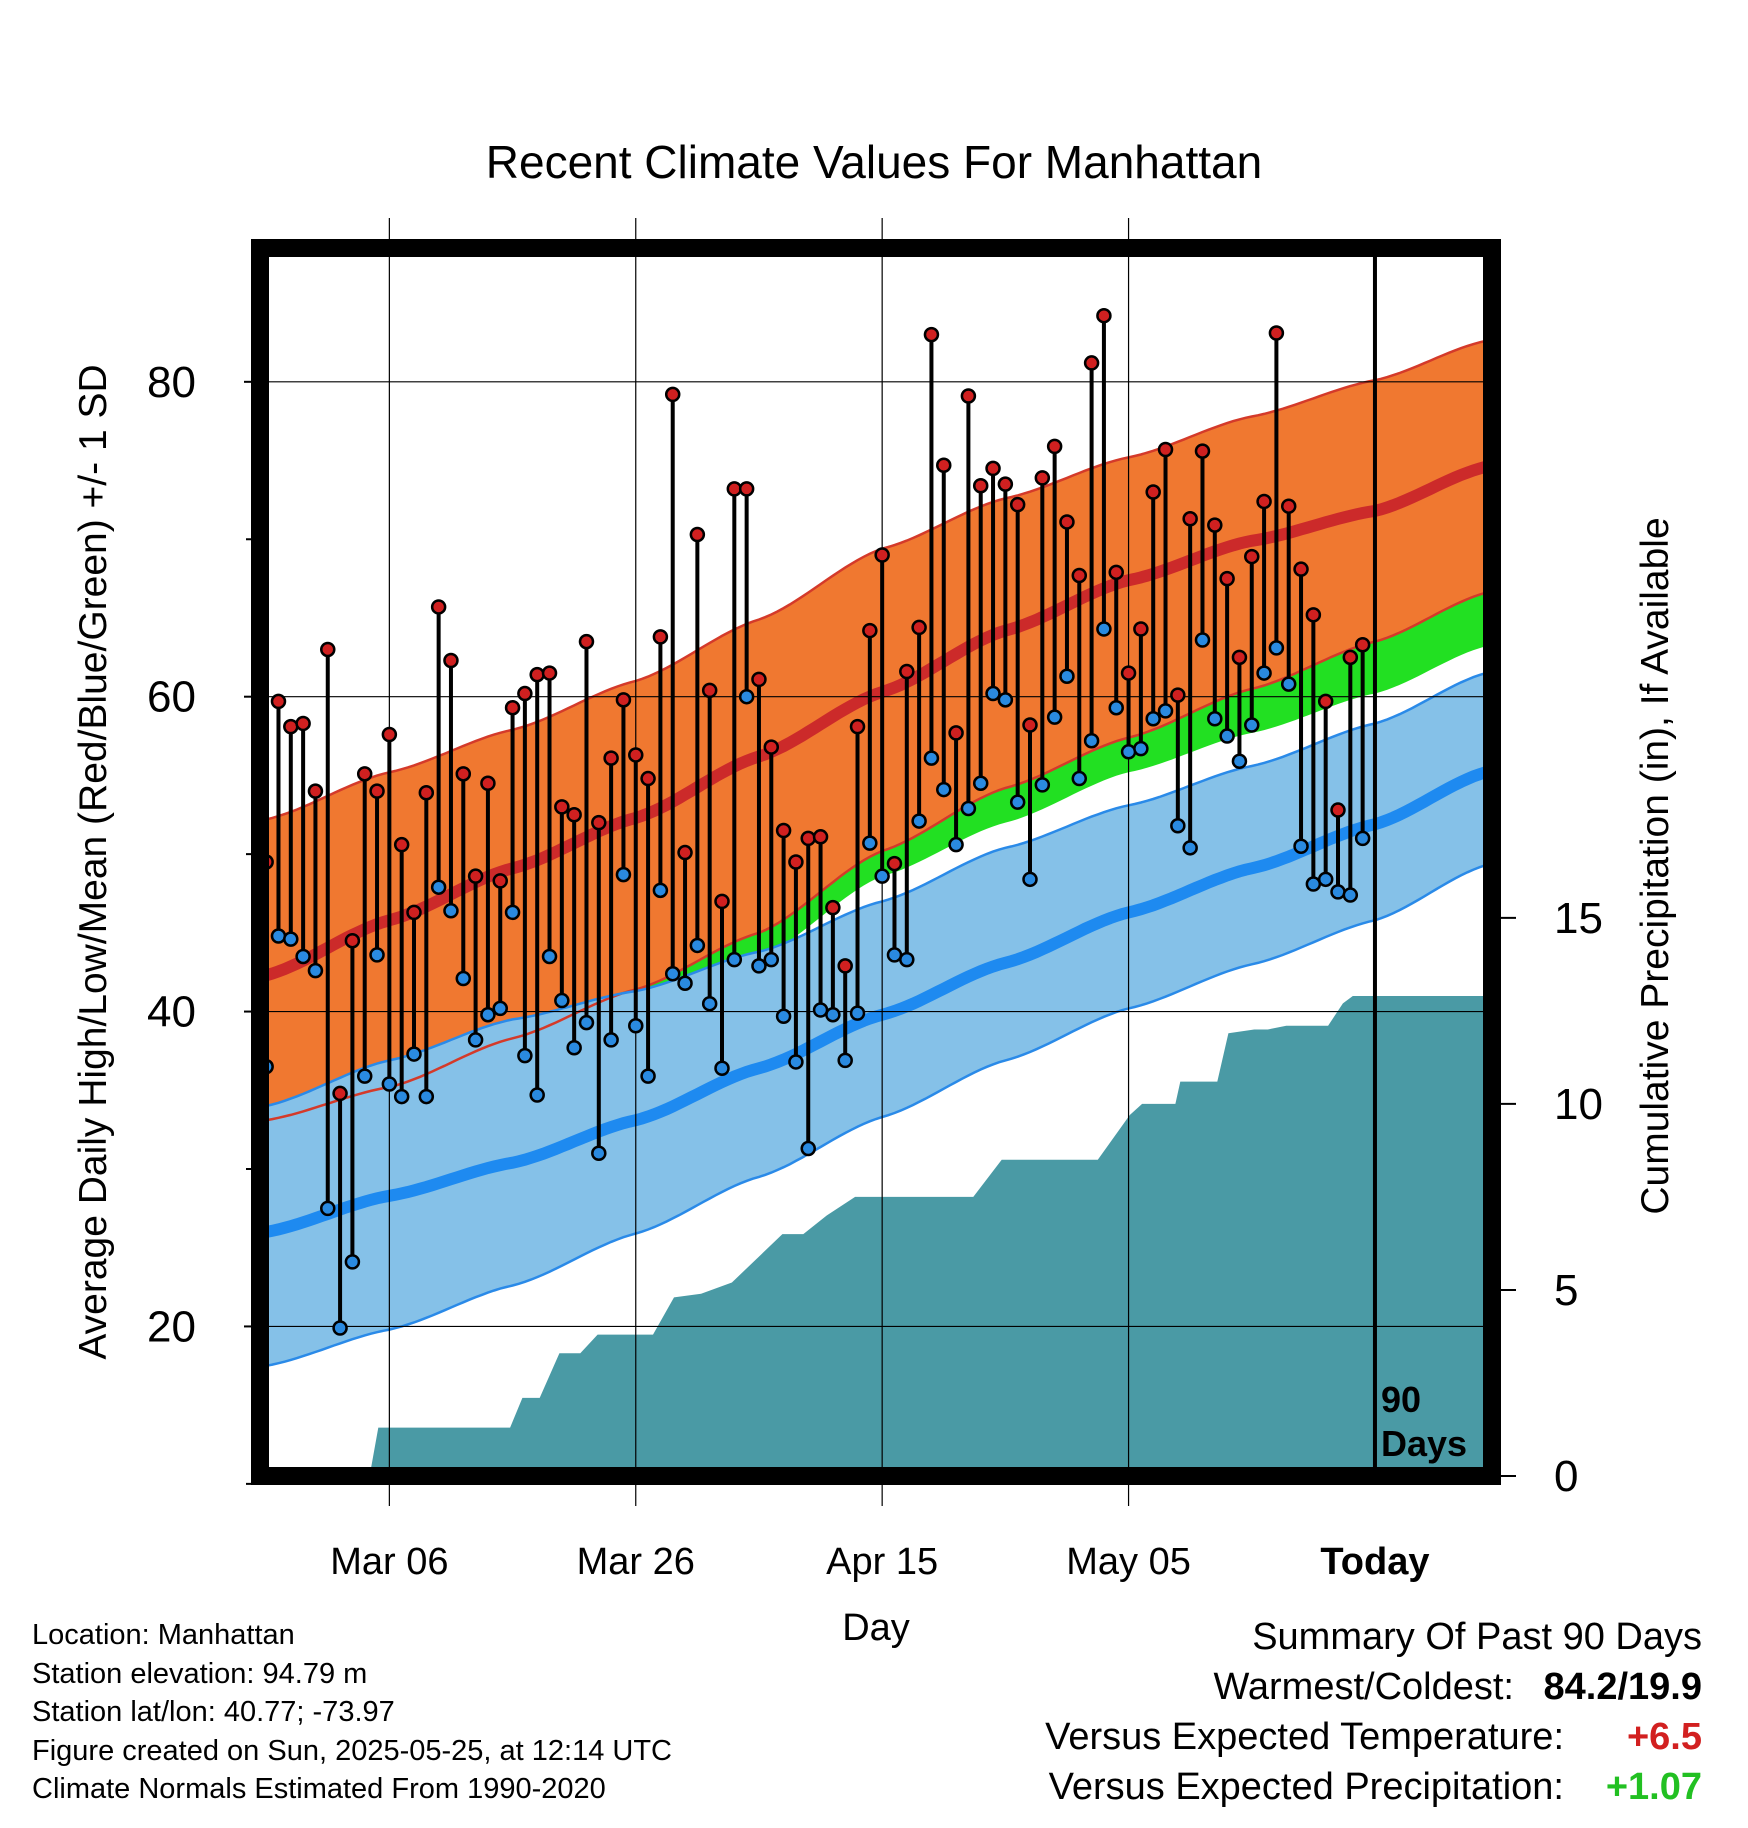 The image size is (1748, 1828). Describe the element at coordinates (1373, 1787) in the screenshot. I see `precip-row: Versus Expected Precipitation: +1.07` at that location.